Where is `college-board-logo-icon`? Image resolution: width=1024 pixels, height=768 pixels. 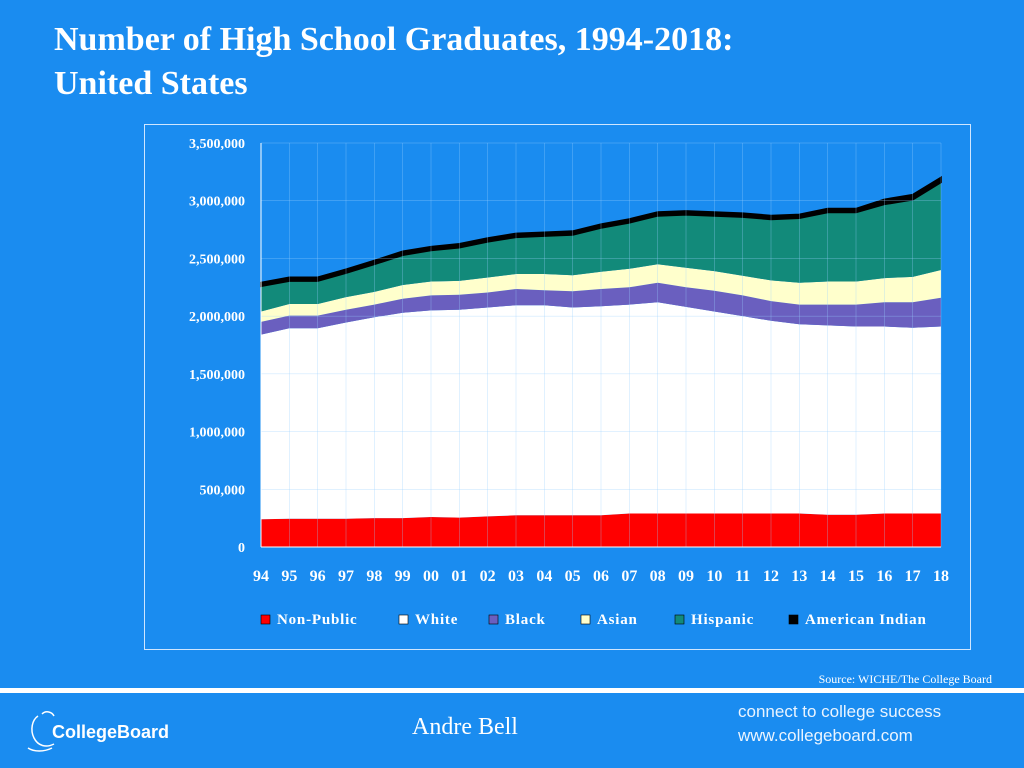 college-board-logo-icon is located at coordinates (41, 731).